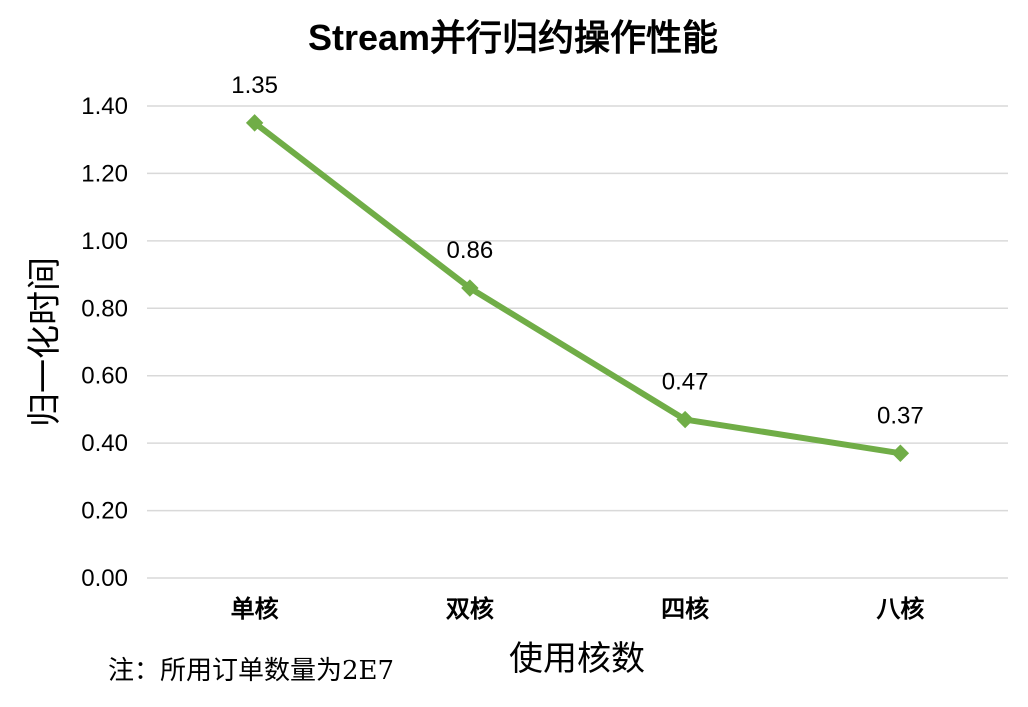 This screenshot has height=707, width=1028. I want to click on y-tick-label: 1.00, so click(104, 241).